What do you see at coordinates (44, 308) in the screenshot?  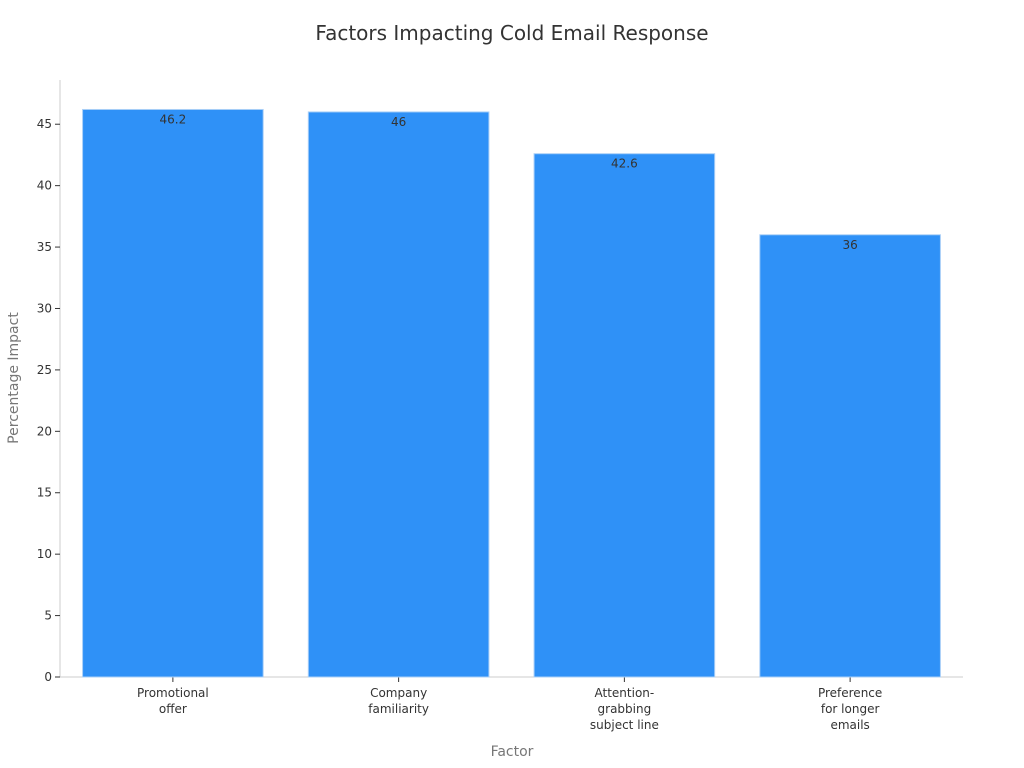 I see `y-tick-label: 30` at bounding box center [44, 308].